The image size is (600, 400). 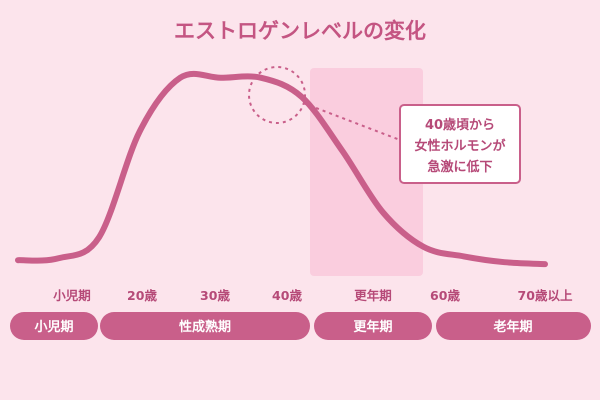 What do you see at coordinates (71, 295) in the screenshot?
I see `x-tick-label: 小児期` at bounding box center [71, 295].